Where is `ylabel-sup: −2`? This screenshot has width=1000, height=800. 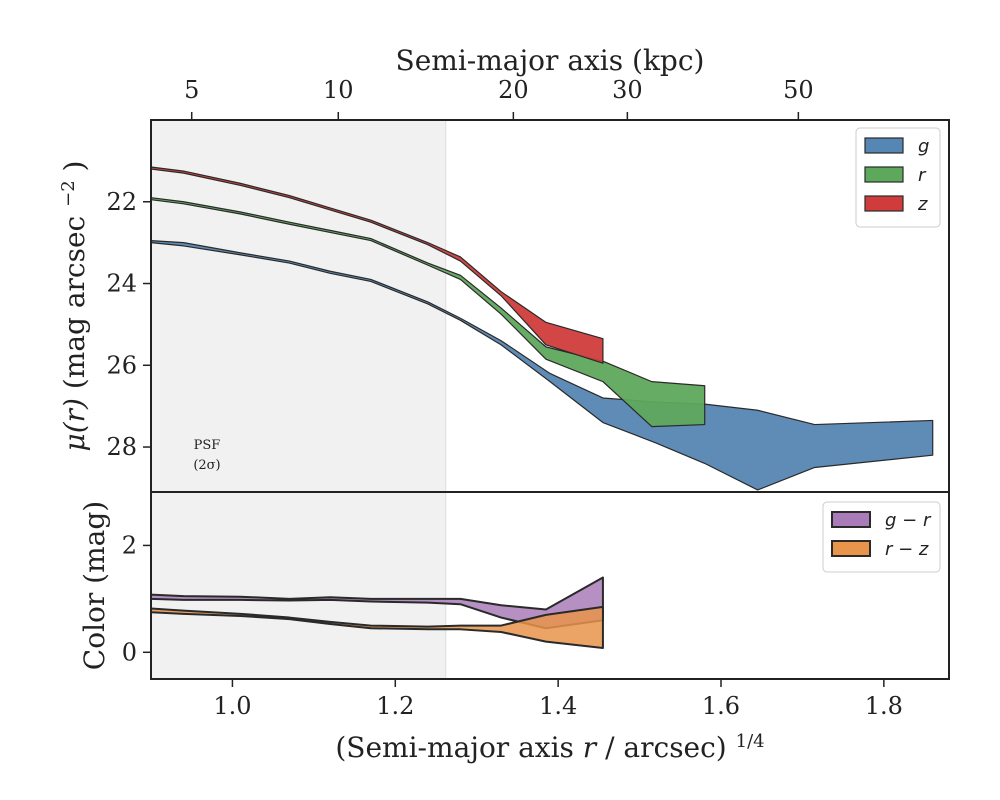 ylabel-sup: −2 is located at coordinates (68, 193).